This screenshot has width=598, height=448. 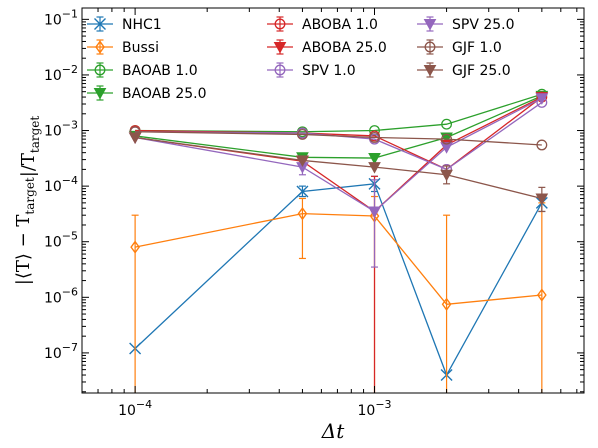 What do you see at coordinates (483, 25) in the screenshot?
I see `legend-label: SPV 25.0` at bounding box center [483, 25].